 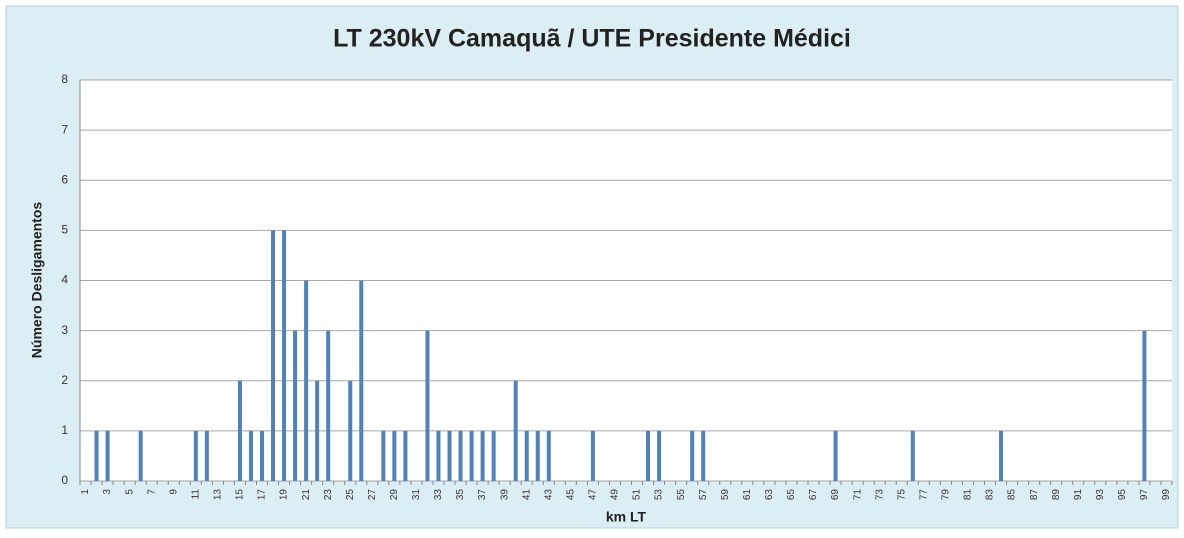 I want to click on y-axis-label: Número Desligamentos, so click(x=37, y=280).